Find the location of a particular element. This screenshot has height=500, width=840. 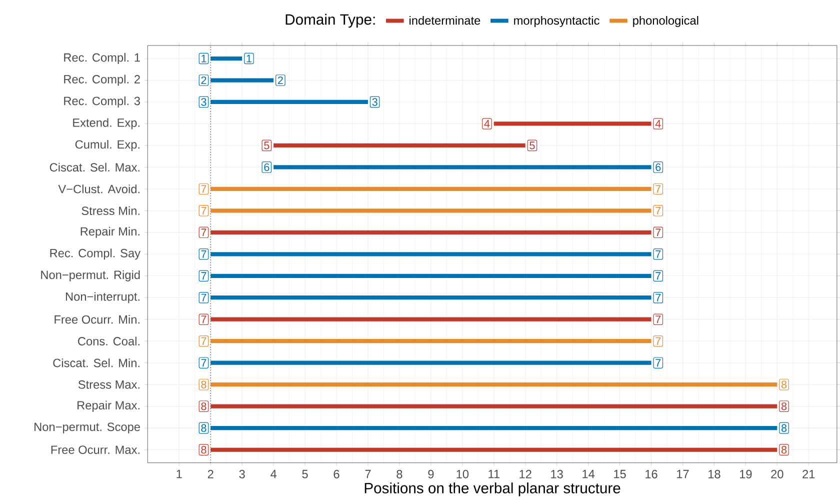

x-tick-label: 16 is located at coordinates (652, 474).